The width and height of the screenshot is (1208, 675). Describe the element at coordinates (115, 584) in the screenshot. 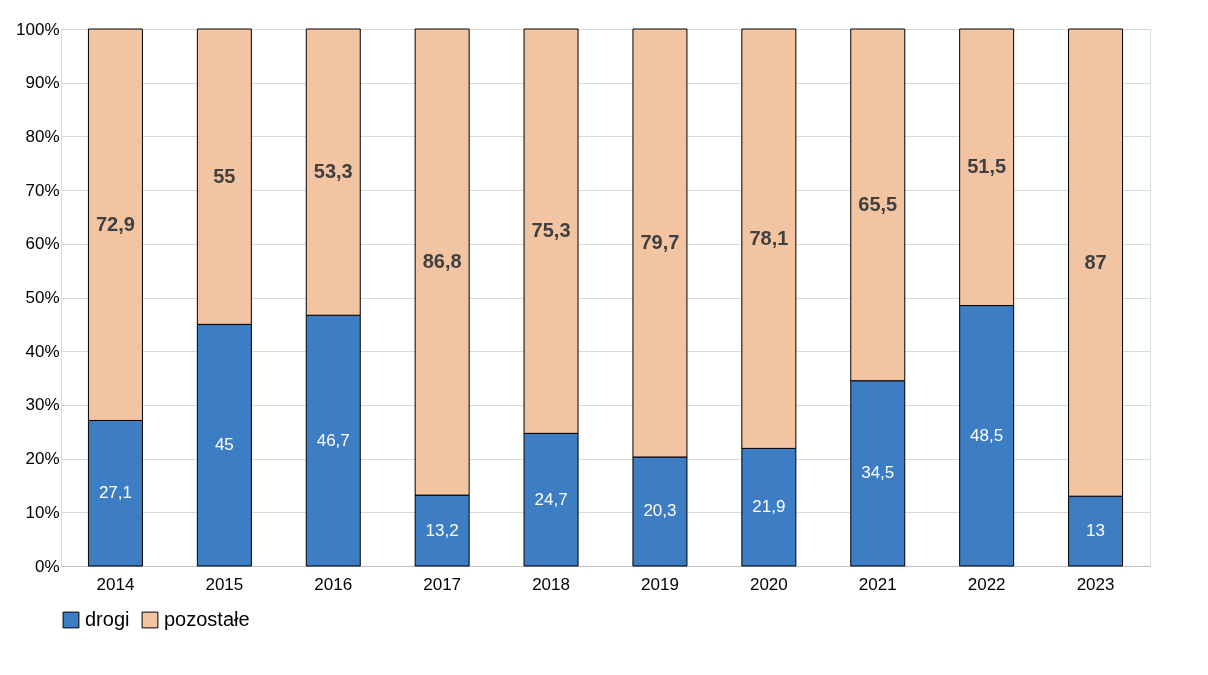

I see `x-tick-label: 2014` at that location.